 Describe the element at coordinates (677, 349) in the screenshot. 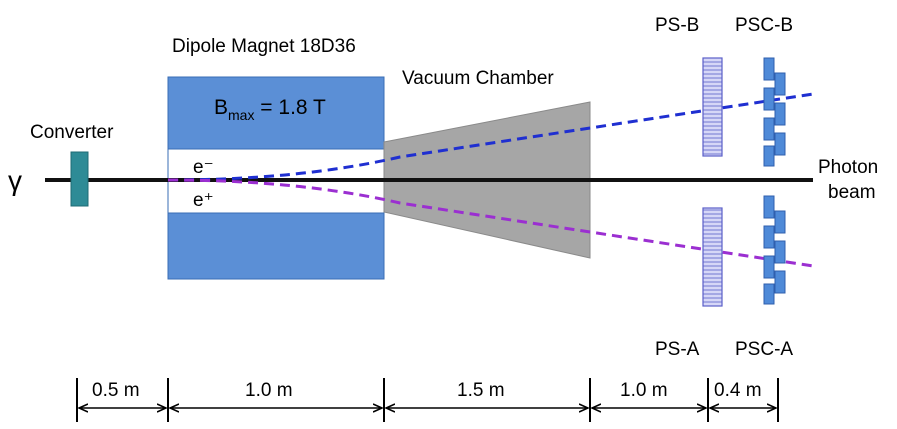

I see `ps-a-label: PS-A` at that location.